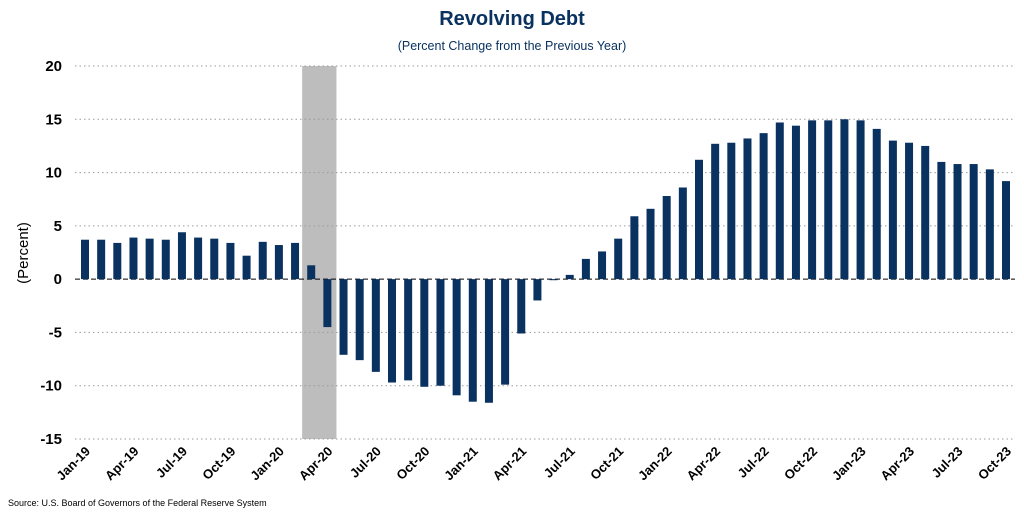  I want to click on y-tick-label: 20, so click(53, 66).